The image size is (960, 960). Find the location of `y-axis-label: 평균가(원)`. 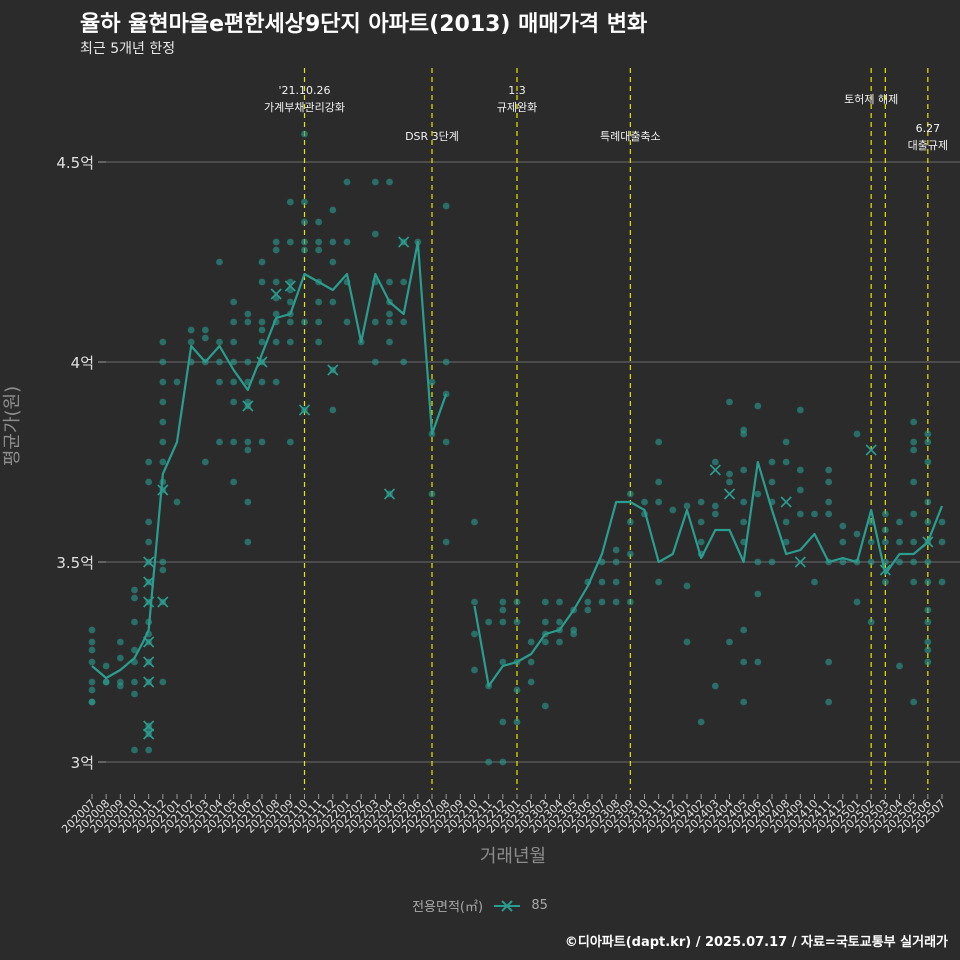

y-axis-label: 평균가(원) is located at coordinates (12, 426).